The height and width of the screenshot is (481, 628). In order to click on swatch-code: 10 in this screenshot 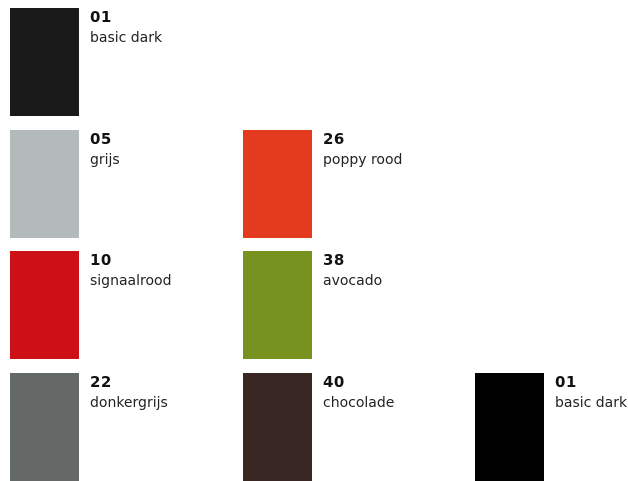, I will do `click(101, 260)`.